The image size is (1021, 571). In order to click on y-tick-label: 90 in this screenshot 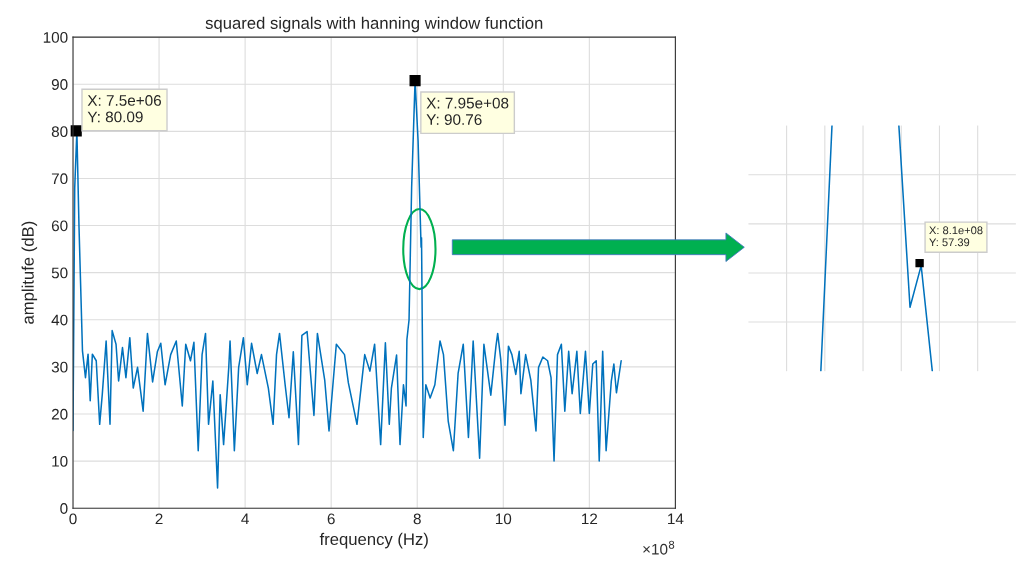, I will do `click(59, 84)`.